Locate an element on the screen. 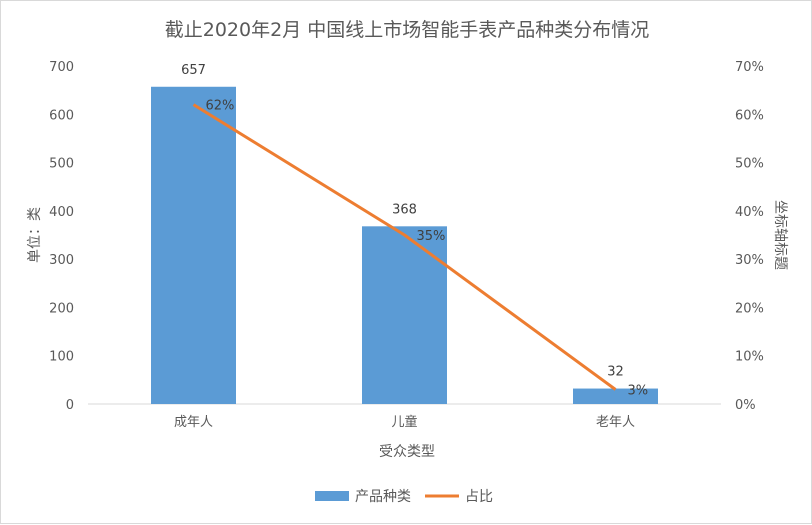 This screenshot has width=812, height=525. bar-value-label: 368 is located at coordinates (404, 209).